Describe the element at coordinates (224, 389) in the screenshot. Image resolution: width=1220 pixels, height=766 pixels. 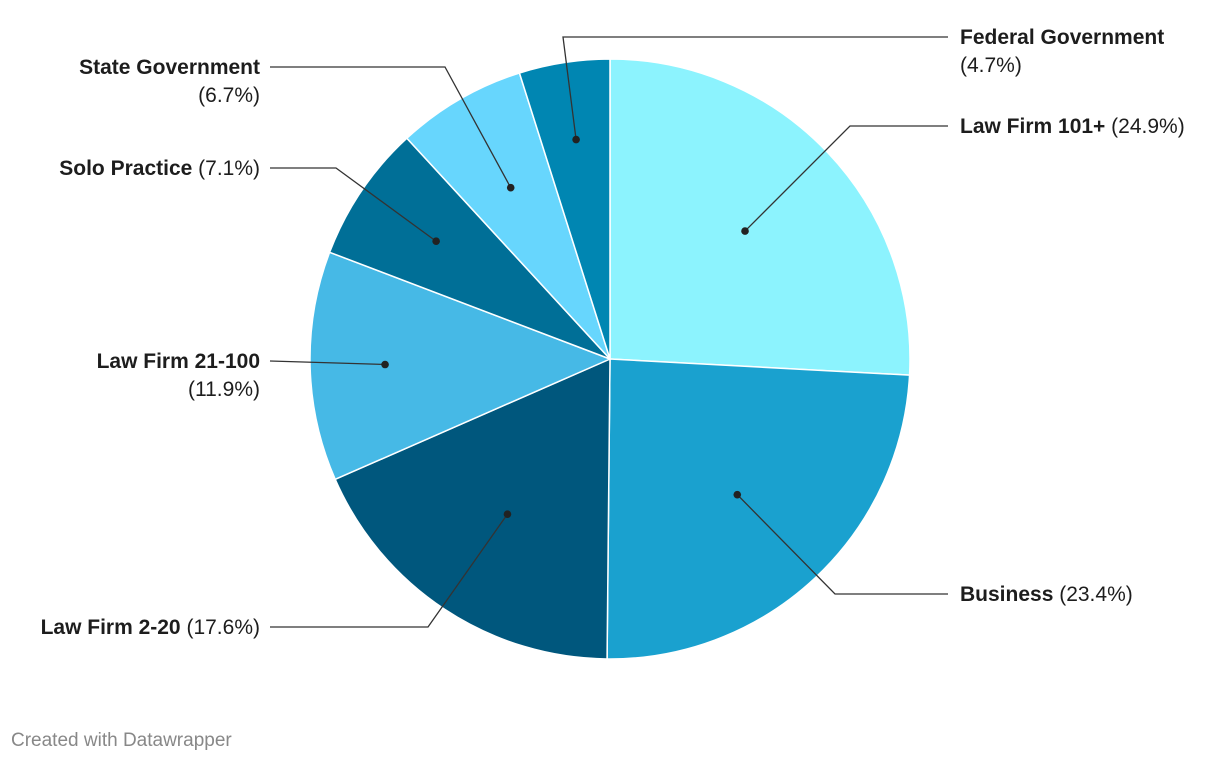
I see `value-label-law-firm-21-100: (11.9%)` at that location.